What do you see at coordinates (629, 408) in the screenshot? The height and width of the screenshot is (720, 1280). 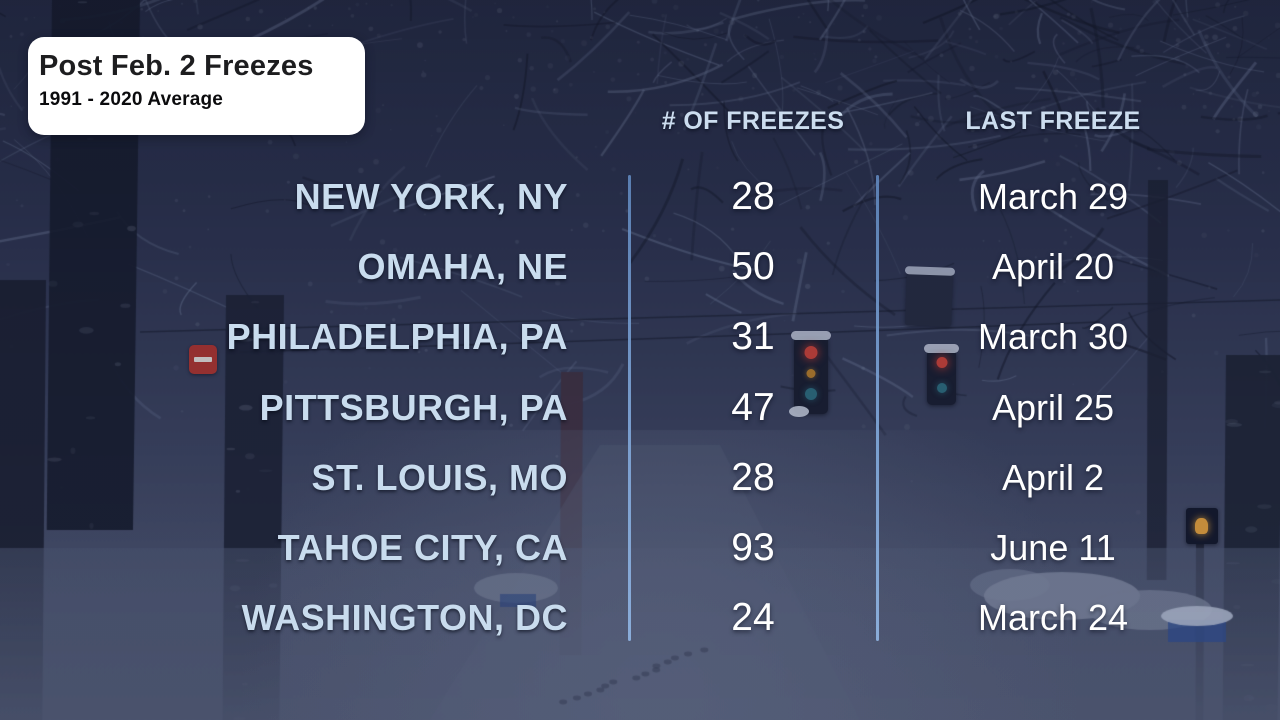 I see `column-divider-left` at bounding box center [629, 408].